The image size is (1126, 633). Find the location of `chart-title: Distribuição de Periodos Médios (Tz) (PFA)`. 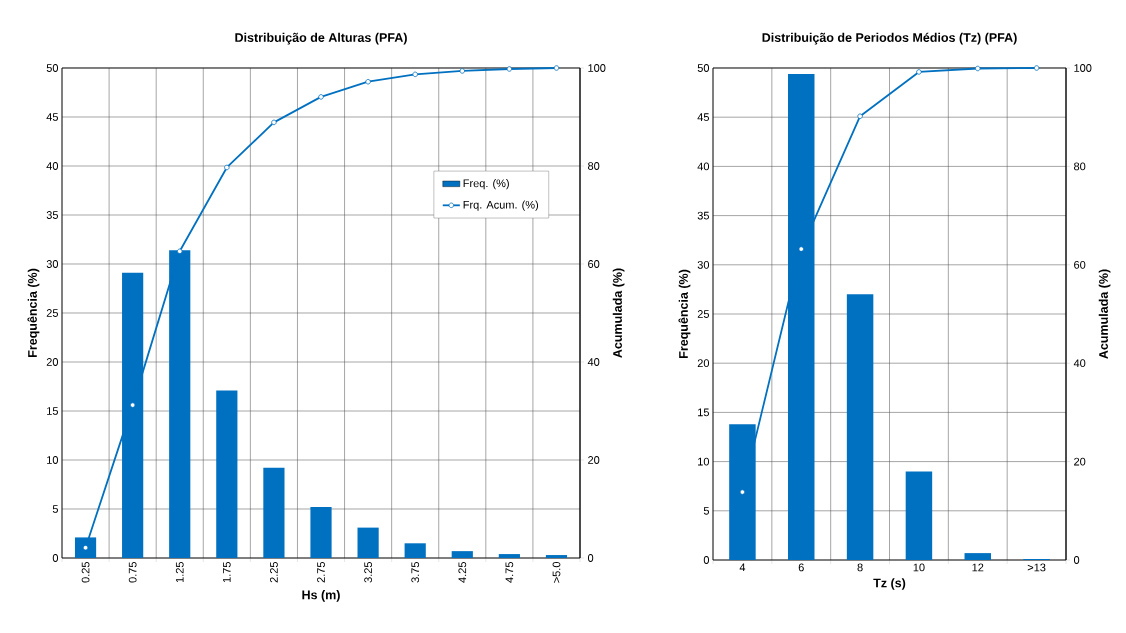

chart-title: Distribuição de Periodos Médios (Tz) (PFA) is located at coordinates (889, 38).